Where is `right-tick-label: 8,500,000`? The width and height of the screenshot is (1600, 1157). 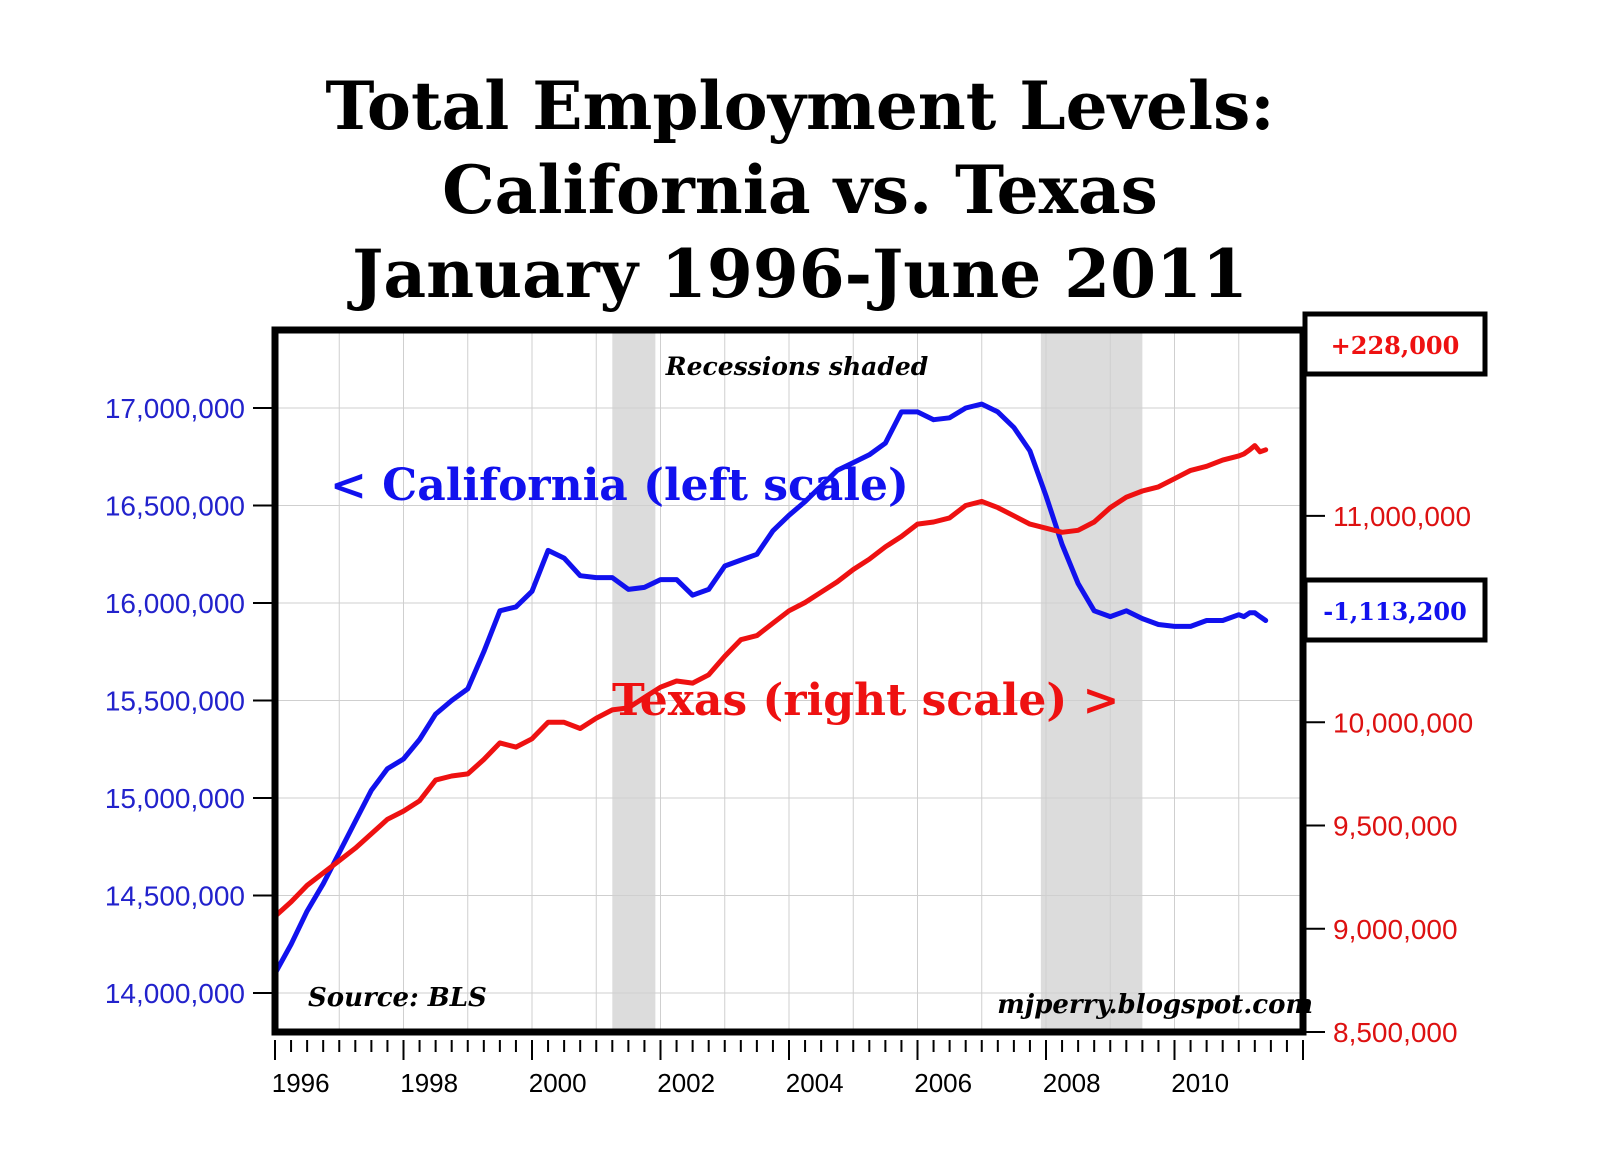 right-tick-label: 8,500,000 is located at coordinates (1395, 1032).